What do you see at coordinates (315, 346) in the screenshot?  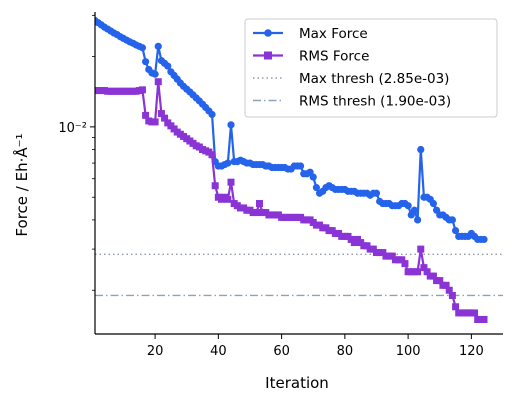 I see `x-ticks: 20 40 60 80 100 120` at bounding box center [315, 346].